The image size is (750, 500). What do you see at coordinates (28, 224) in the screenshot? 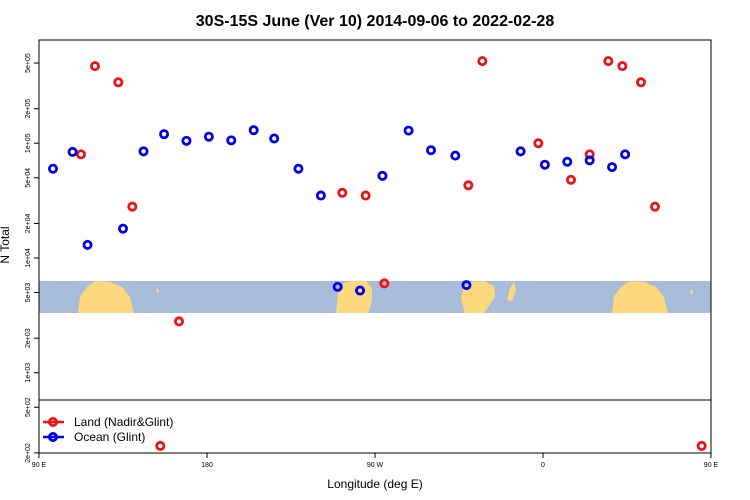
I see `y-tick-label: 2e+04` at bounding box center [28, 224].